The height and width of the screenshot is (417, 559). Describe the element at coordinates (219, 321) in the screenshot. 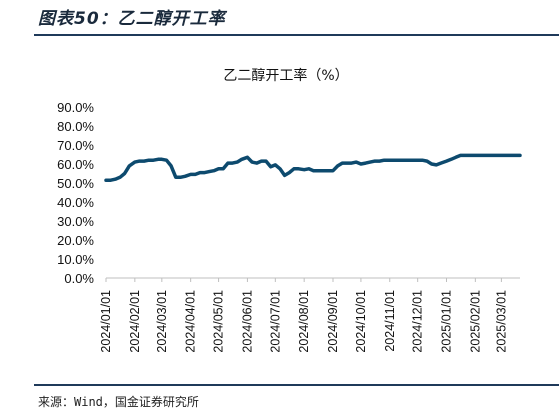

I see `x-tick-label: 2024/05/01` at that location.